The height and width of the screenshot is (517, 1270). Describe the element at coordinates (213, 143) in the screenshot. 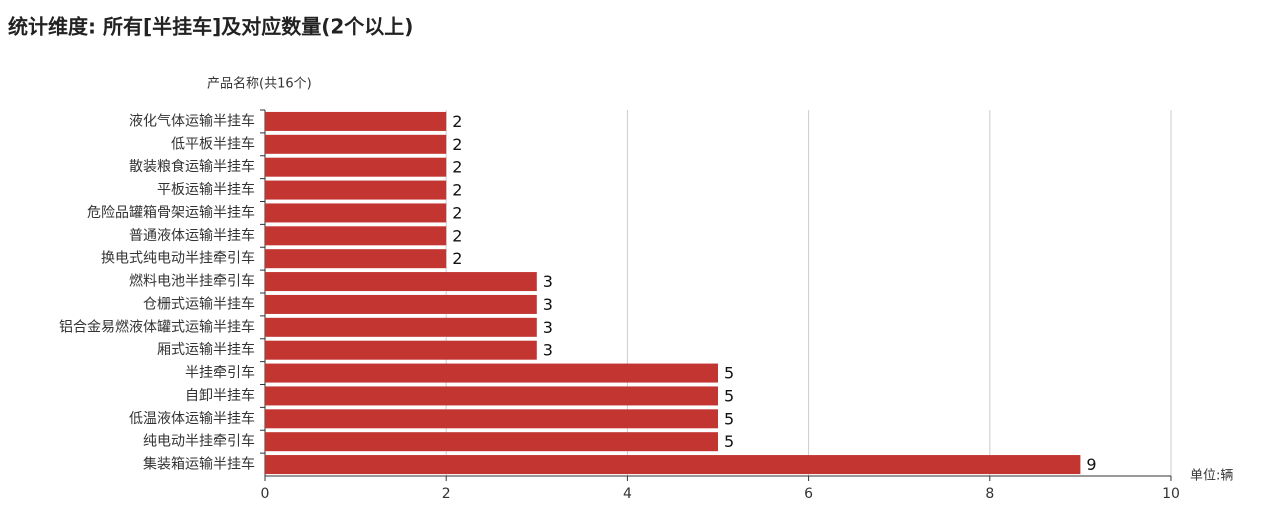

I see `y-tick-label: 低平板半挂车` at that location.